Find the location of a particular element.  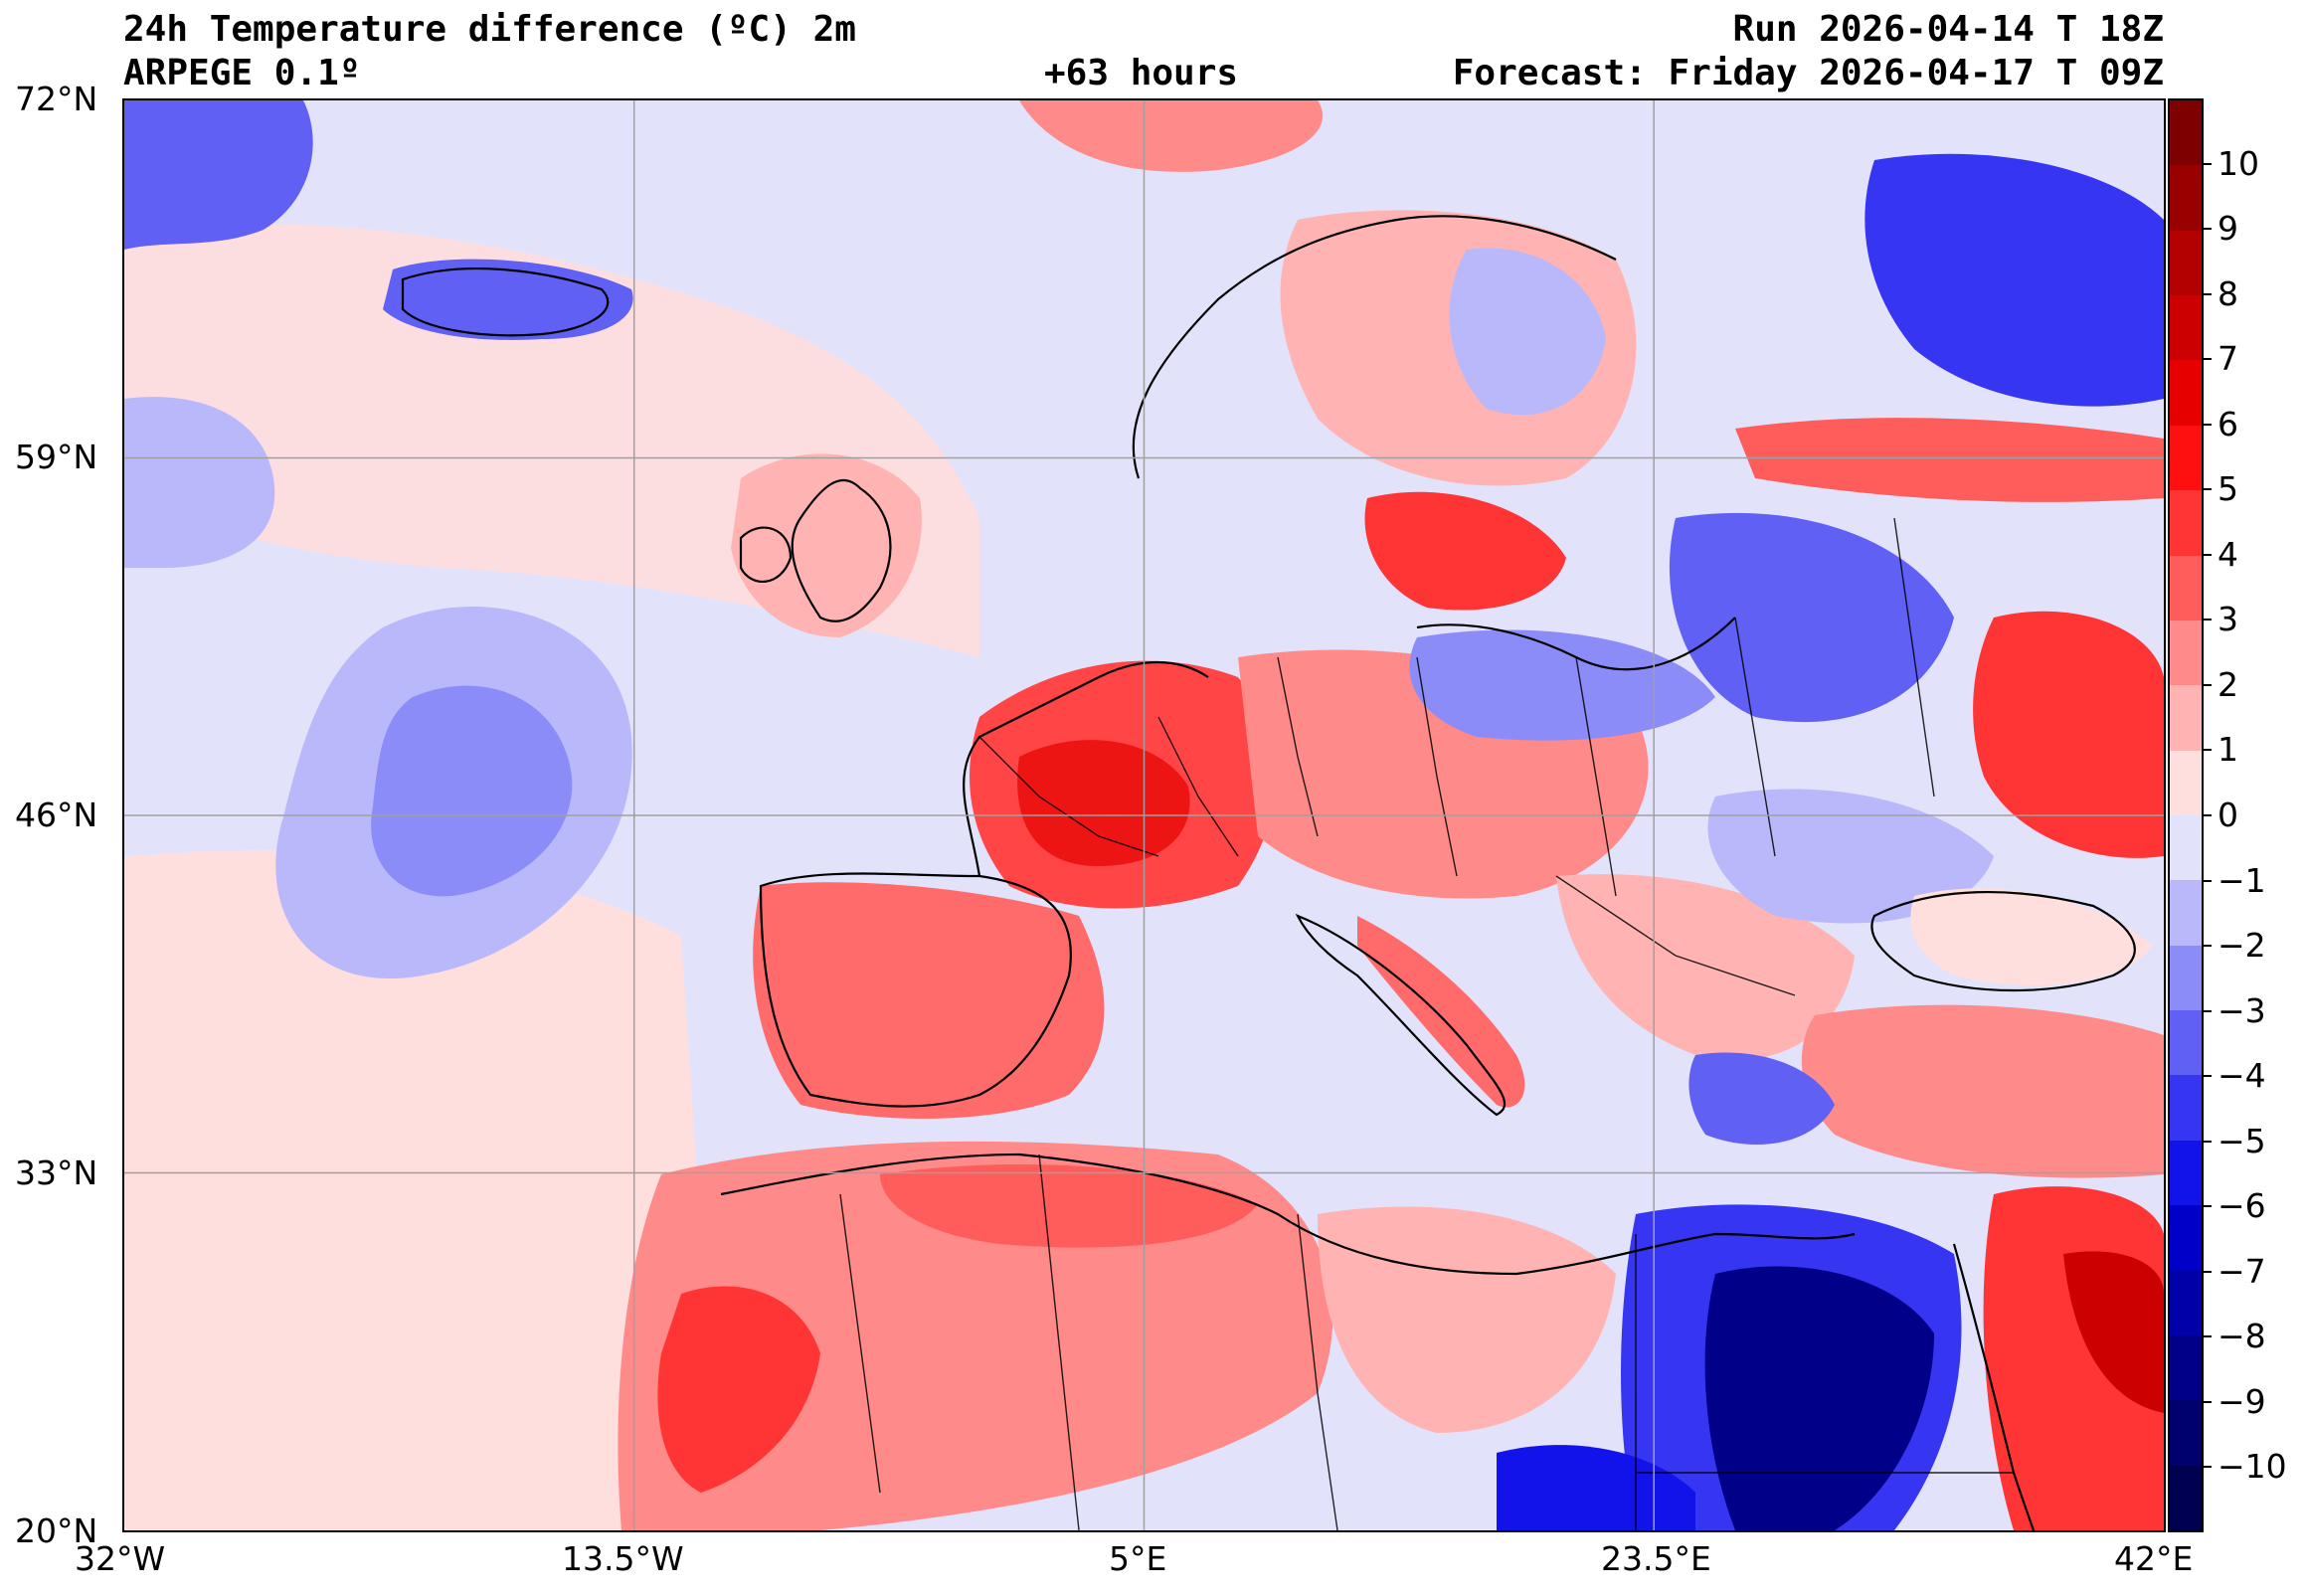

atlantic-south-warm is located at coordinates (422, 1190).